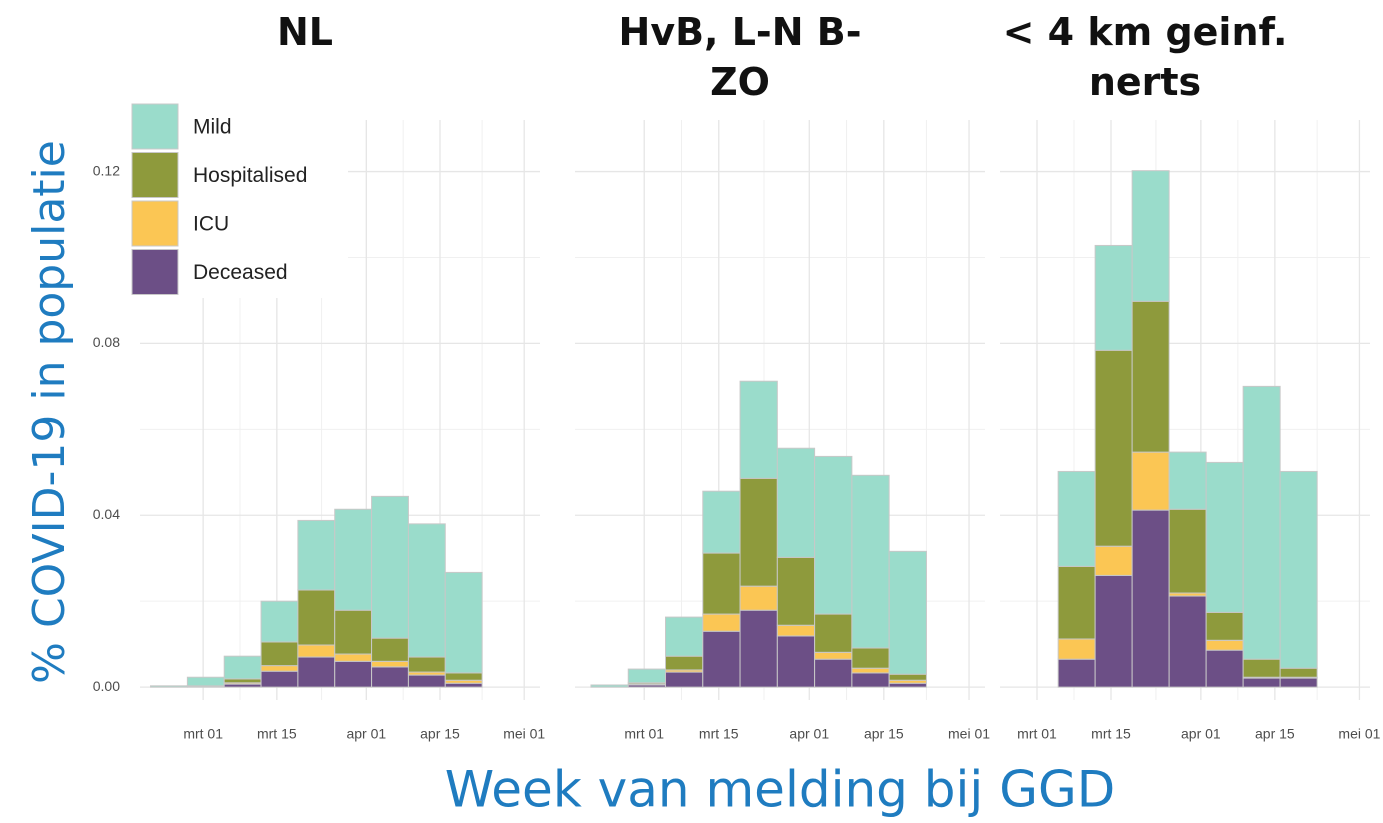 The width and height of the screenshot is (1383, 823). I want to click on y-tick-label: 0.12, so click(106, 170).